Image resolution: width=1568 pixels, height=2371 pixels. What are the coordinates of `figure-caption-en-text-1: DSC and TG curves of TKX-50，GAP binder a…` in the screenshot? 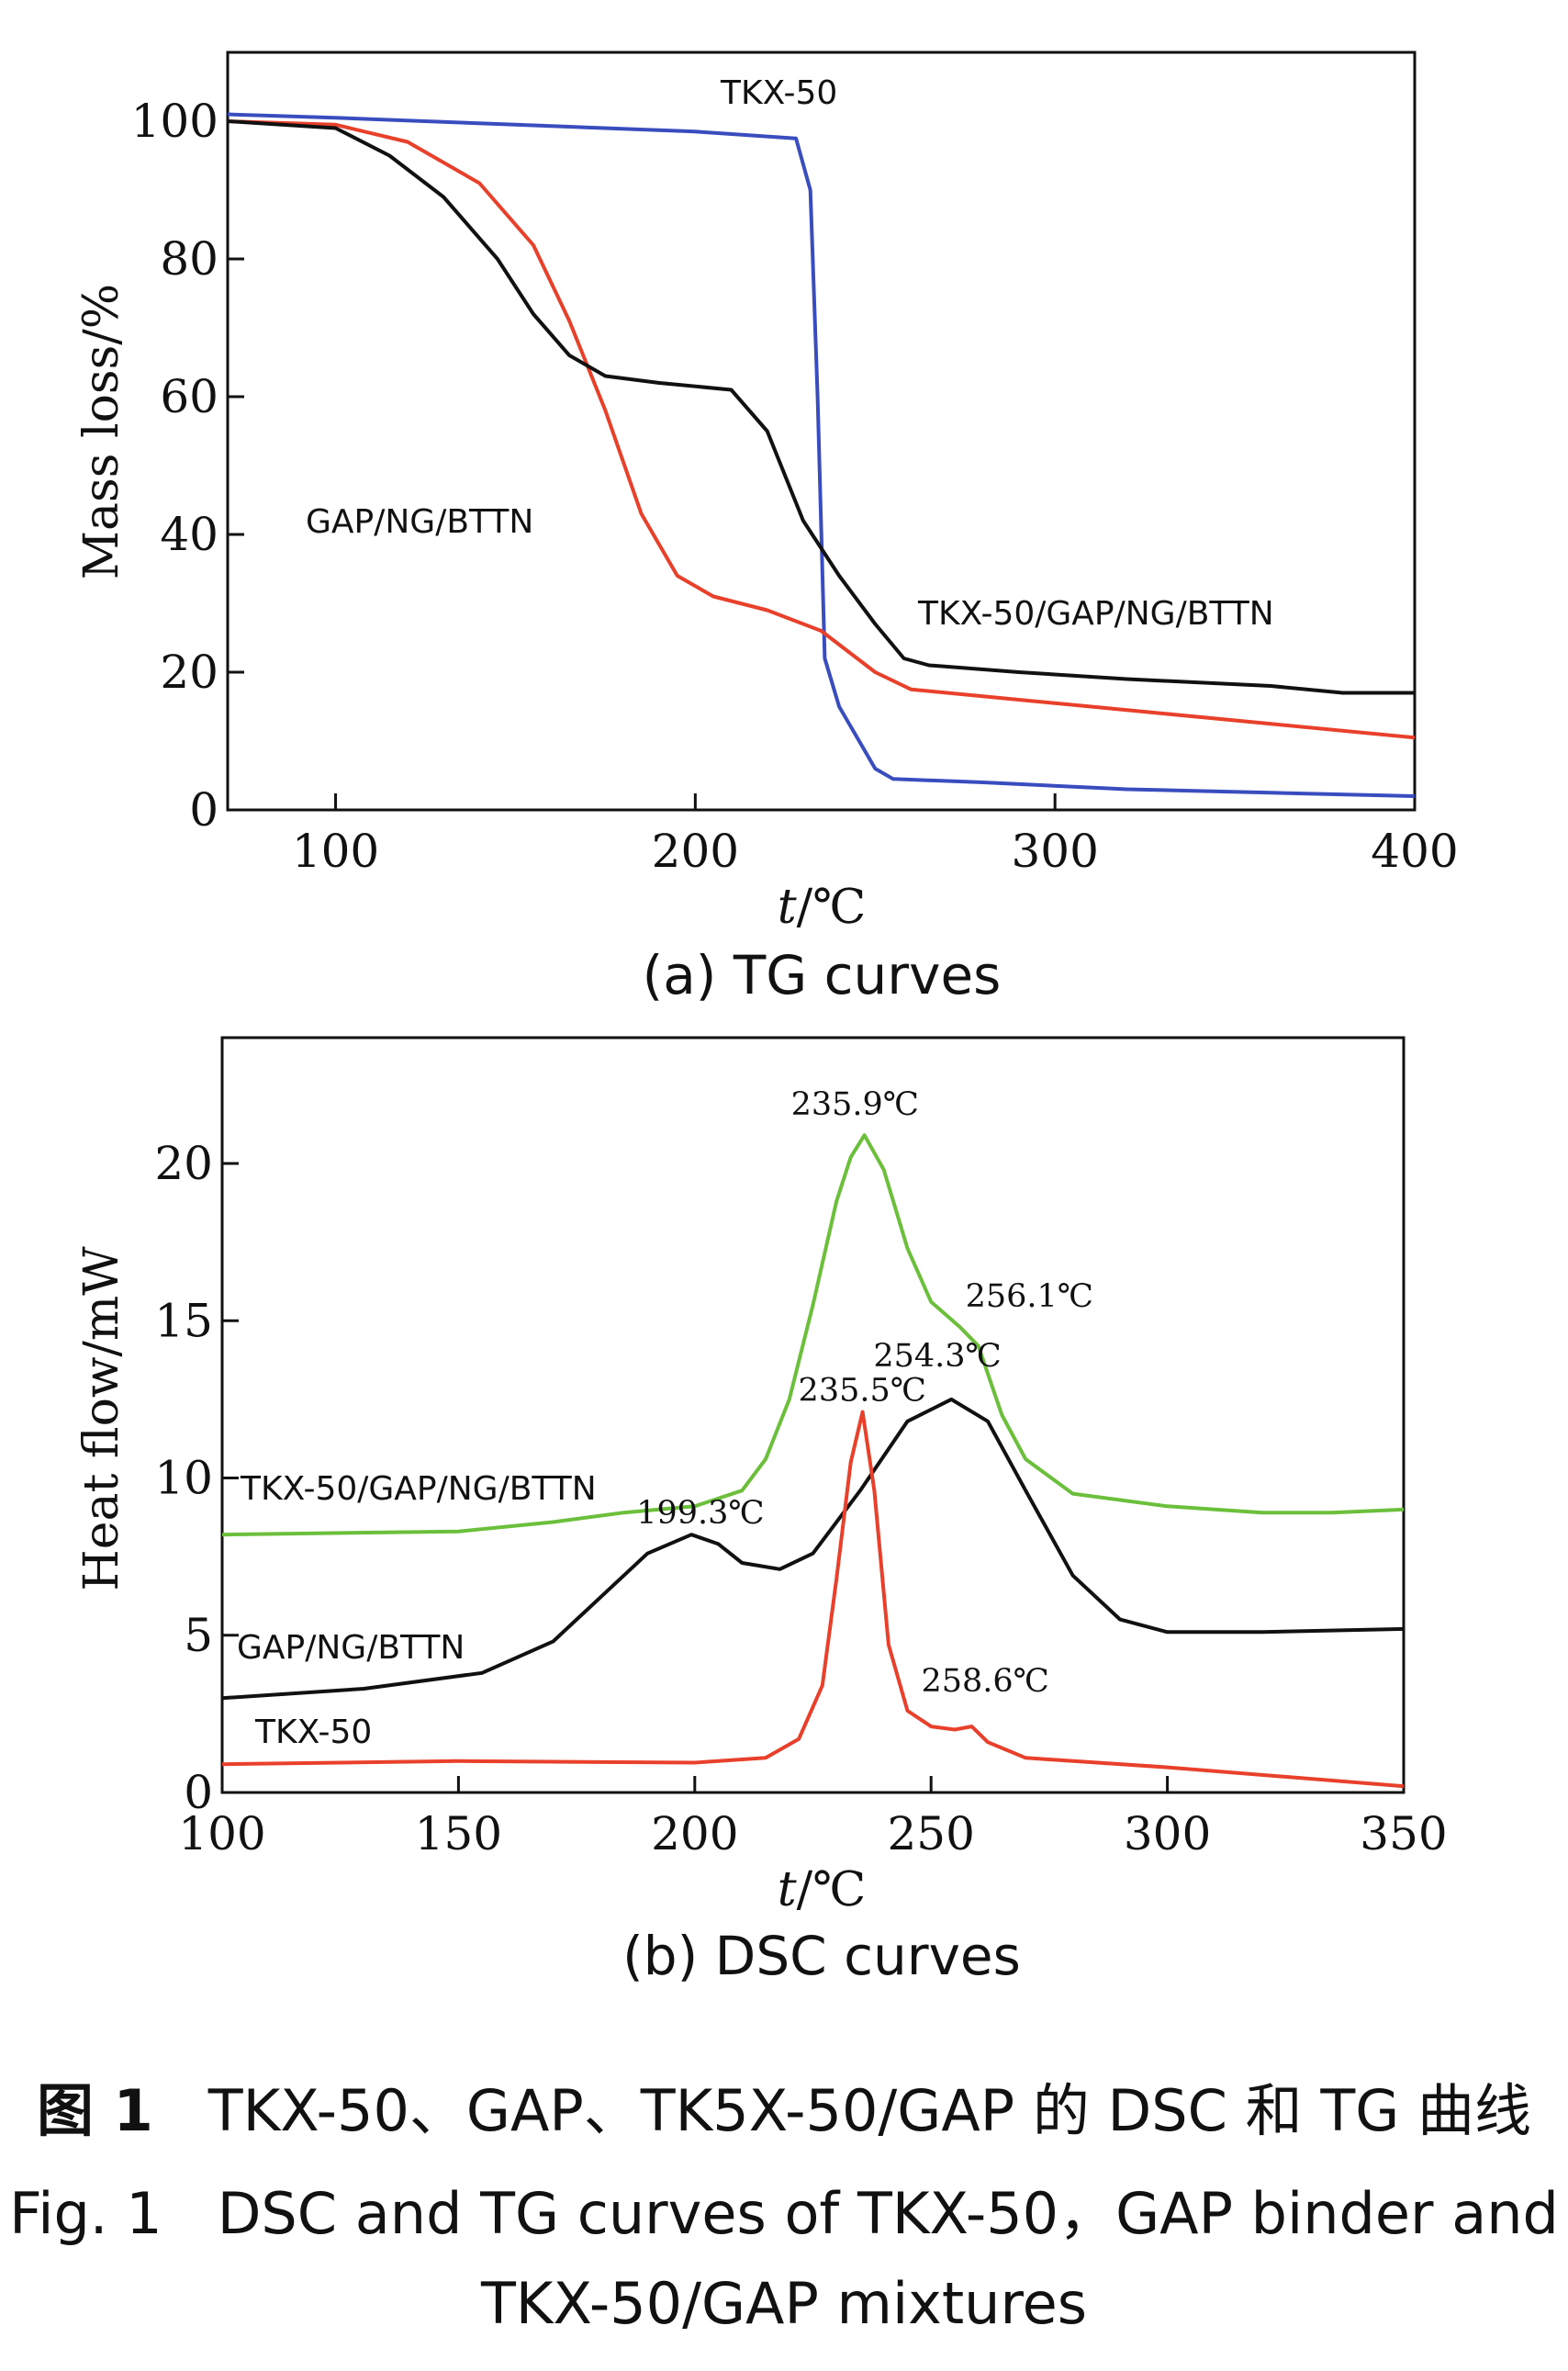 It's located at (888, 2214).